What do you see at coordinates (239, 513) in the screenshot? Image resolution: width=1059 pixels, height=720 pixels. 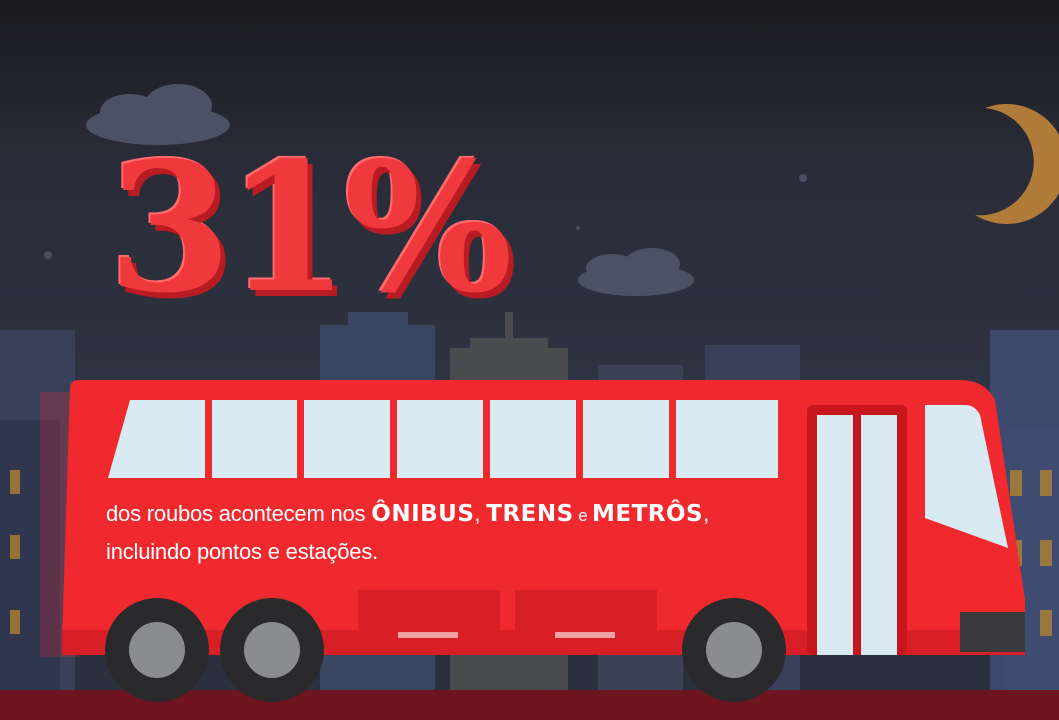 I see `caption-text: dos roubos acontecem nos` at bounding box center [239, 513].